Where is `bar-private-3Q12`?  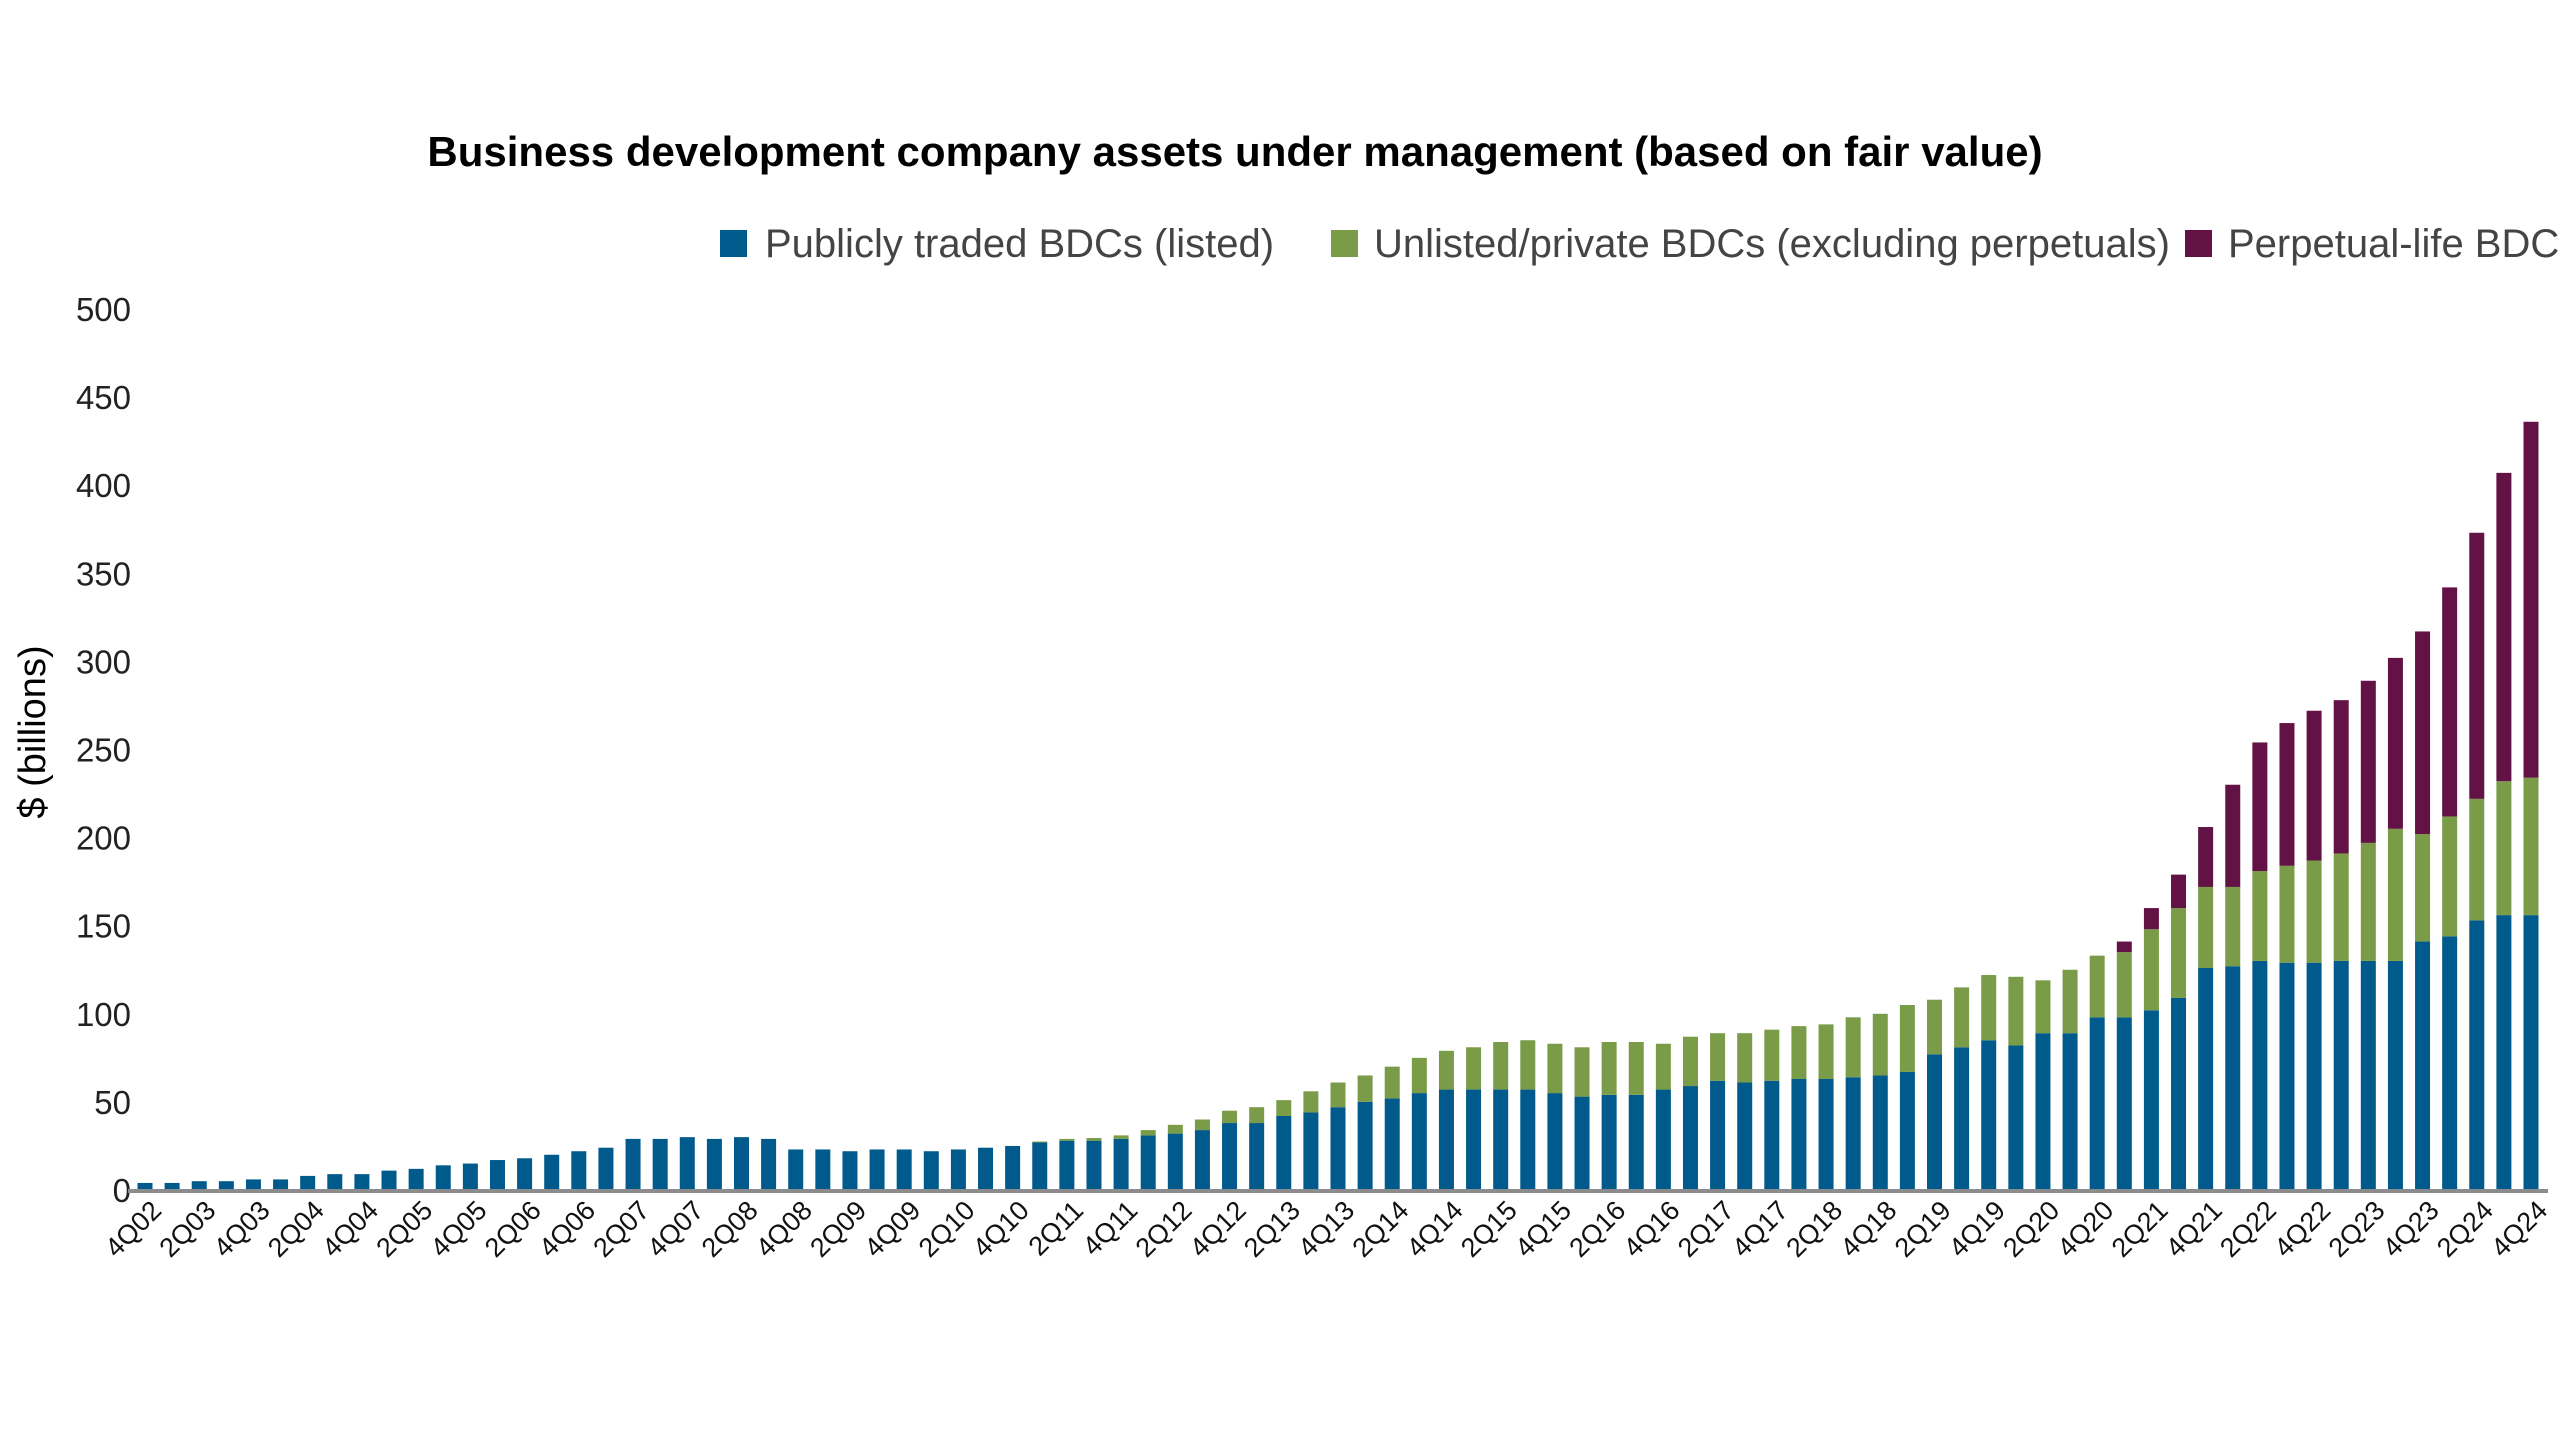 bar-private-3Q12 is located at coordinates (1202, 1125).